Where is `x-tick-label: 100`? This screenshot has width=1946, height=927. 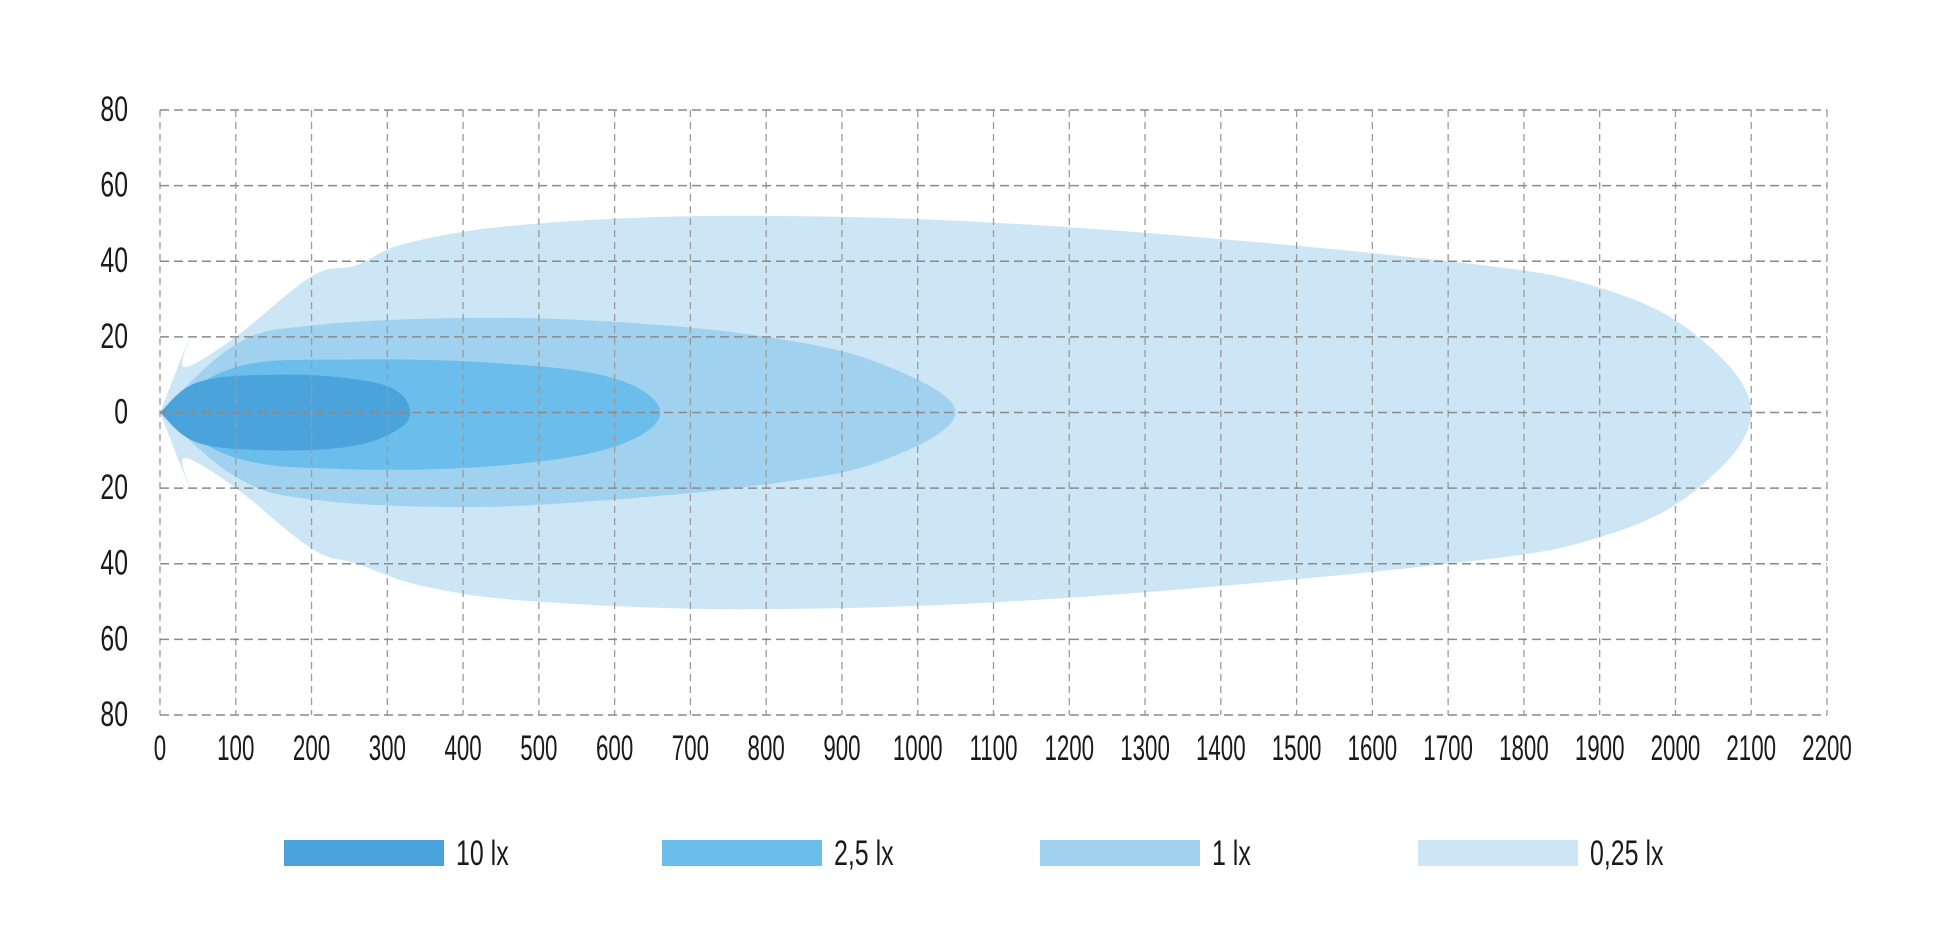
x-tick-label: 100 is located at coordinates (235, 749).